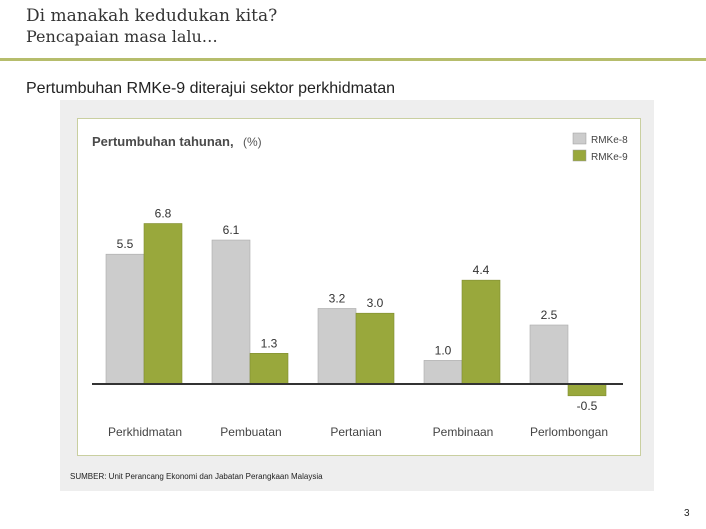 Image resolution: width=706 pixels, height=529 pixels. I want to click on data-label-rmke-8-pembinaan: 1.0, so click(443, 350).